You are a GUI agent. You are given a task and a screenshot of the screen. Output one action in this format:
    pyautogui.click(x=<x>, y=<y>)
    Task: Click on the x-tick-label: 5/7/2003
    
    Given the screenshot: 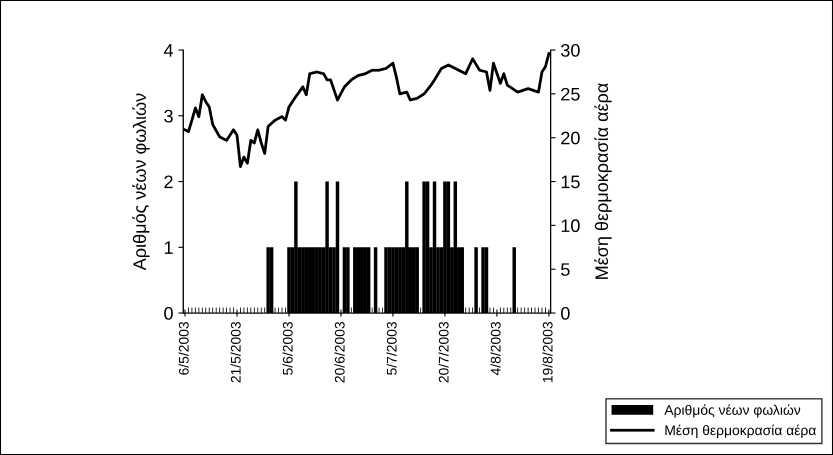 What is the action you would take?
    pyautogui.click(x=391, y=348)
    